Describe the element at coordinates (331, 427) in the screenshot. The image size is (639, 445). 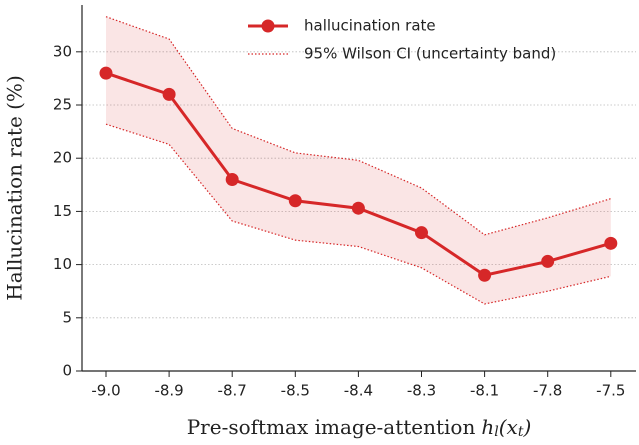
I see `x-axis-label-text: Pre-softmax image-attention` at that location.